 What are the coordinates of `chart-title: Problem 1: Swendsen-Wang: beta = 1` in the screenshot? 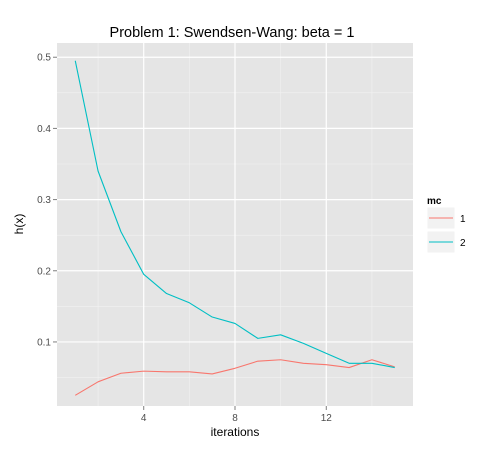 It's located at (232, 33).